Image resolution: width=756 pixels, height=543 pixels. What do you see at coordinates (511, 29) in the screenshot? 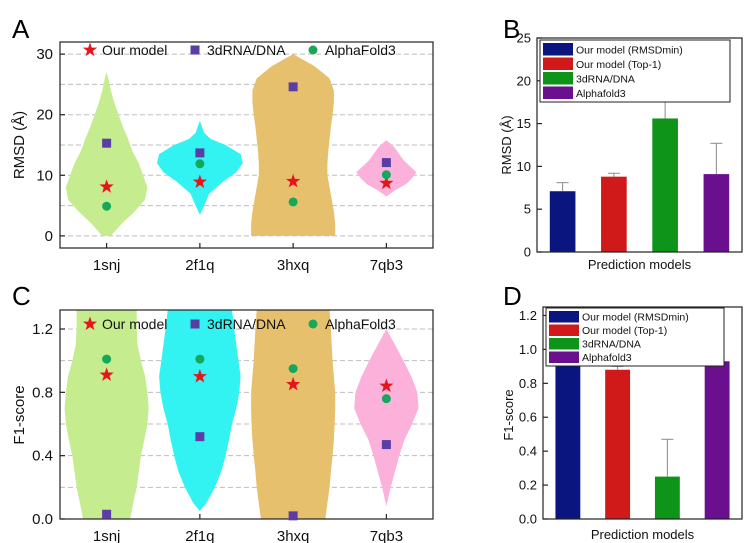
I see `panel-label-b: B` at bounding box center [511, 29].